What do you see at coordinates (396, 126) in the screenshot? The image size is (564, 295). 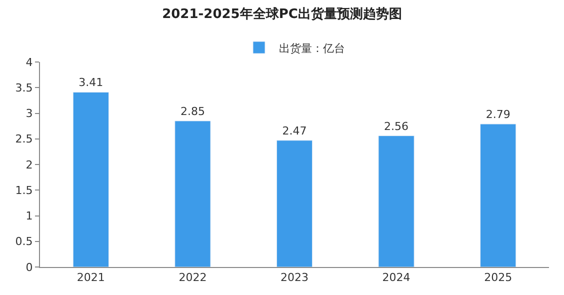 I see `data-label: 2.56` at bounding box center [396, 126].